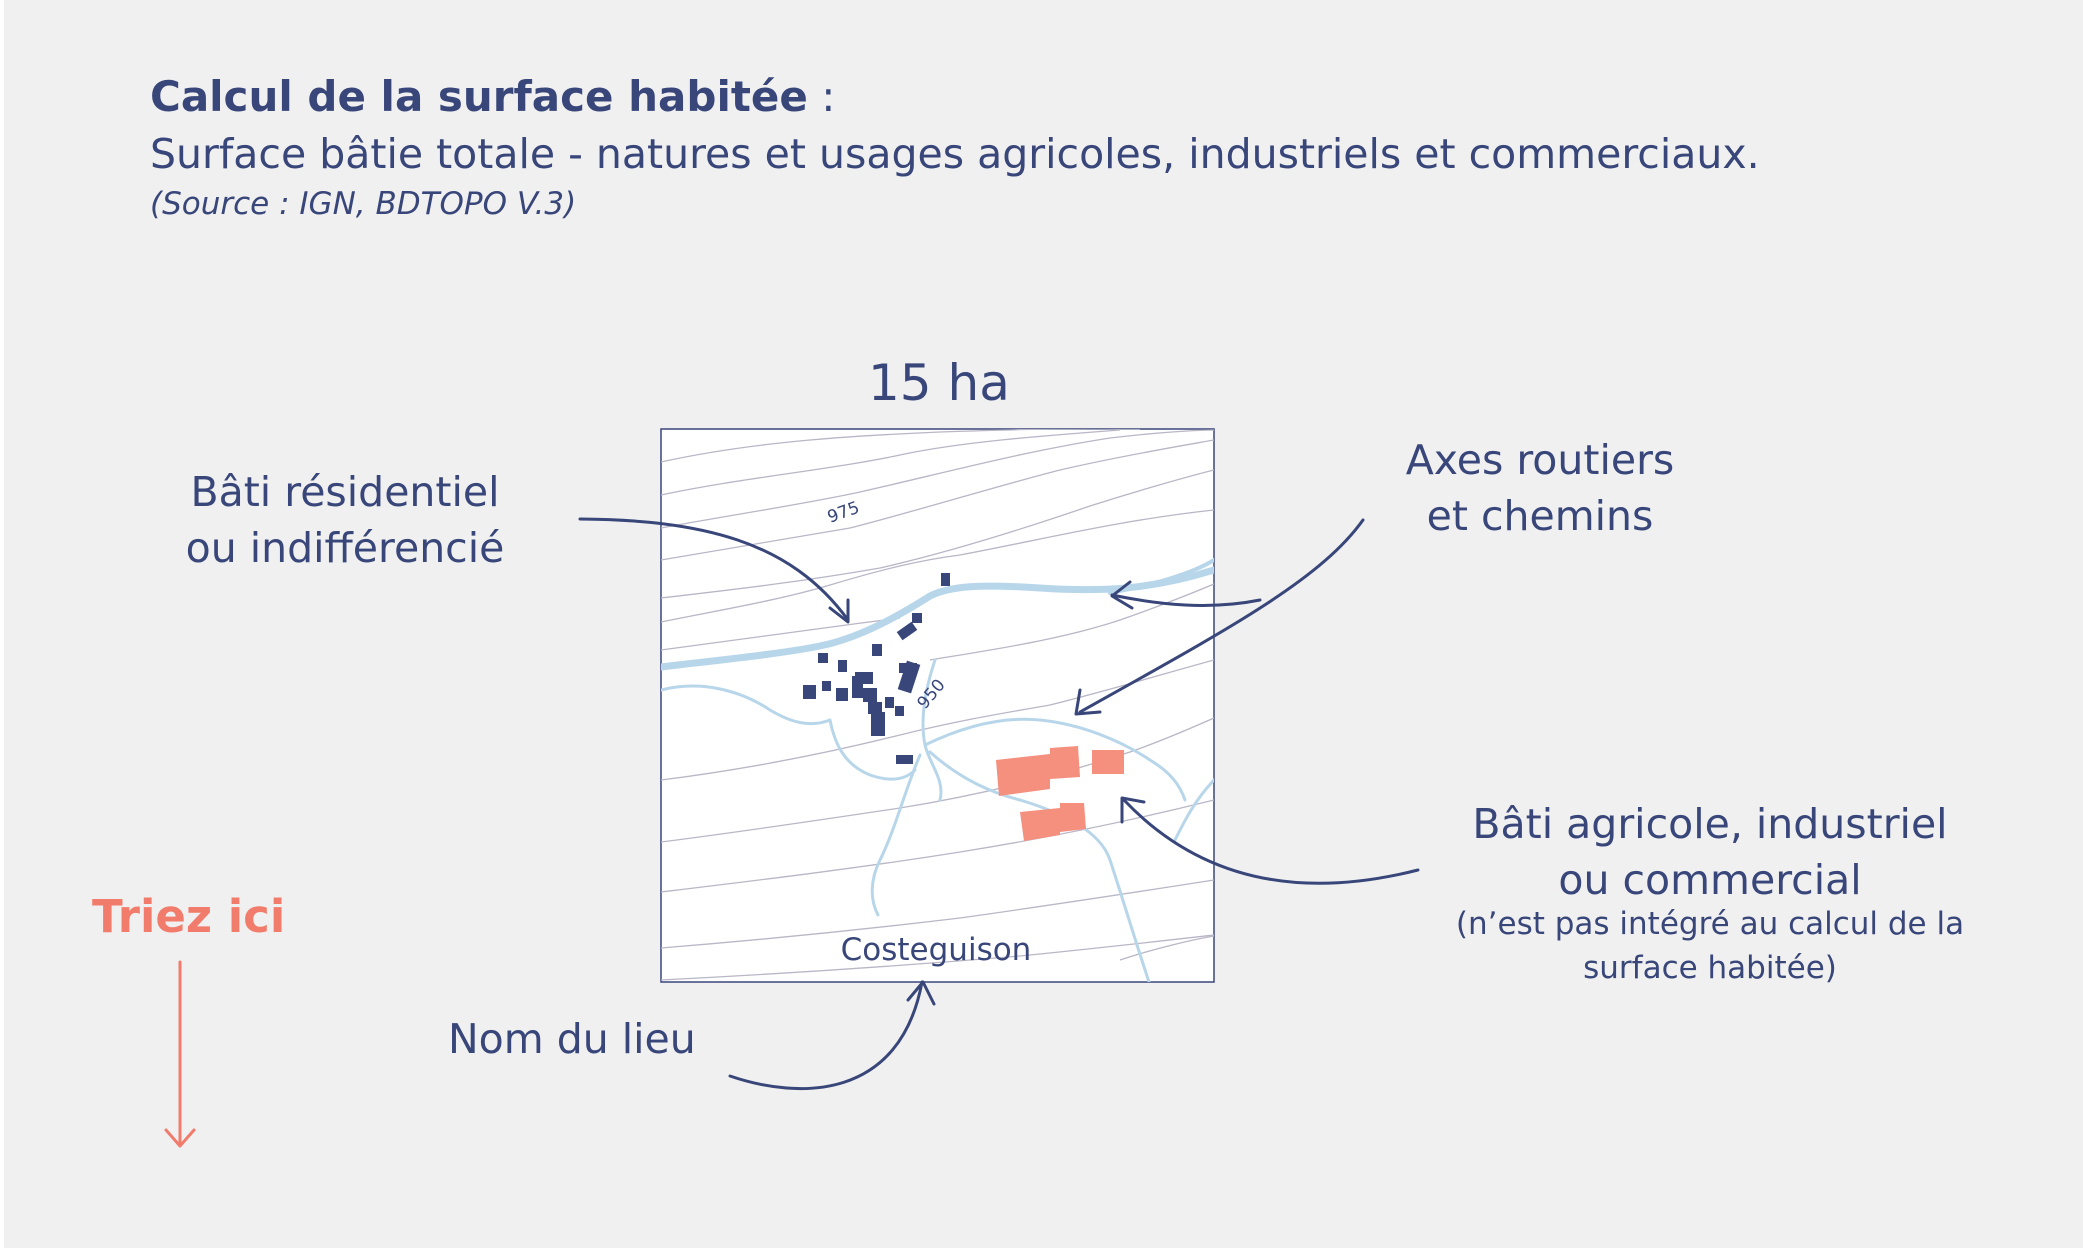  I want to click on arrow-residential, so click(714, 569).